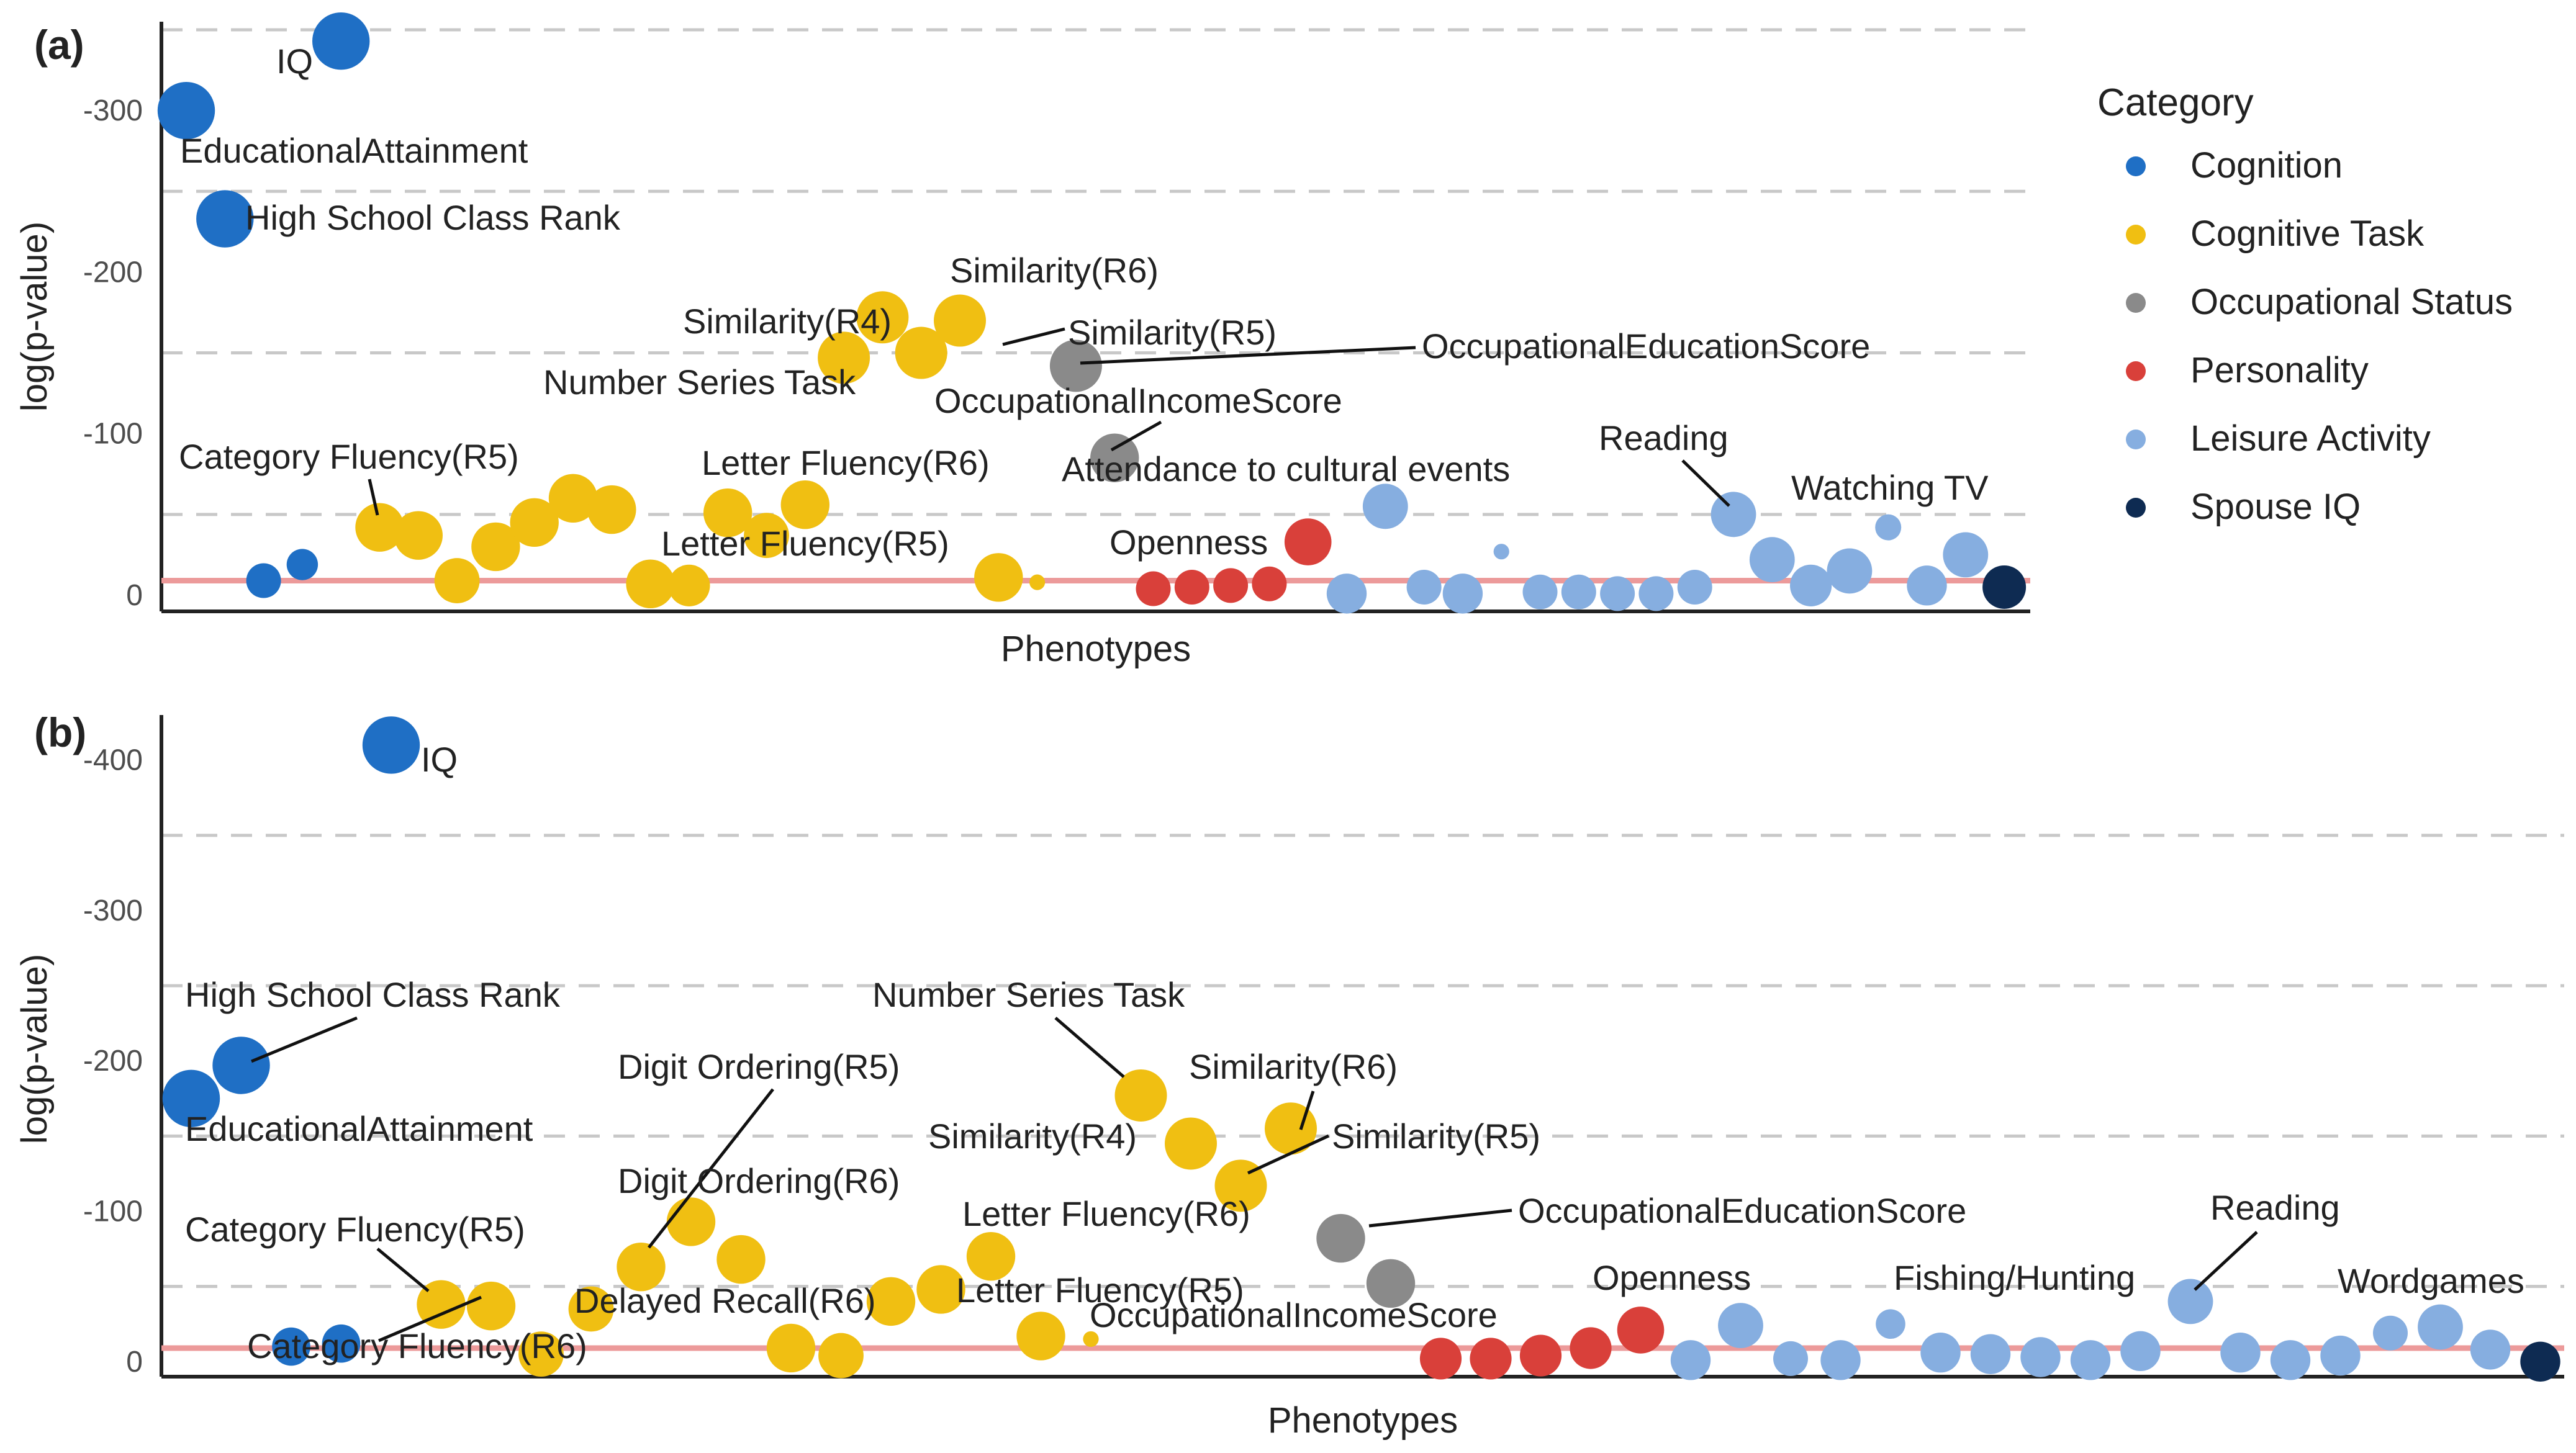 This screenshot has width=2576, height=1453. What do you see at coordinates (1106, 1213) in the screenshot?
I see `point-label: Letter Fluency(R6)` at bounding box center [1106, 1213].